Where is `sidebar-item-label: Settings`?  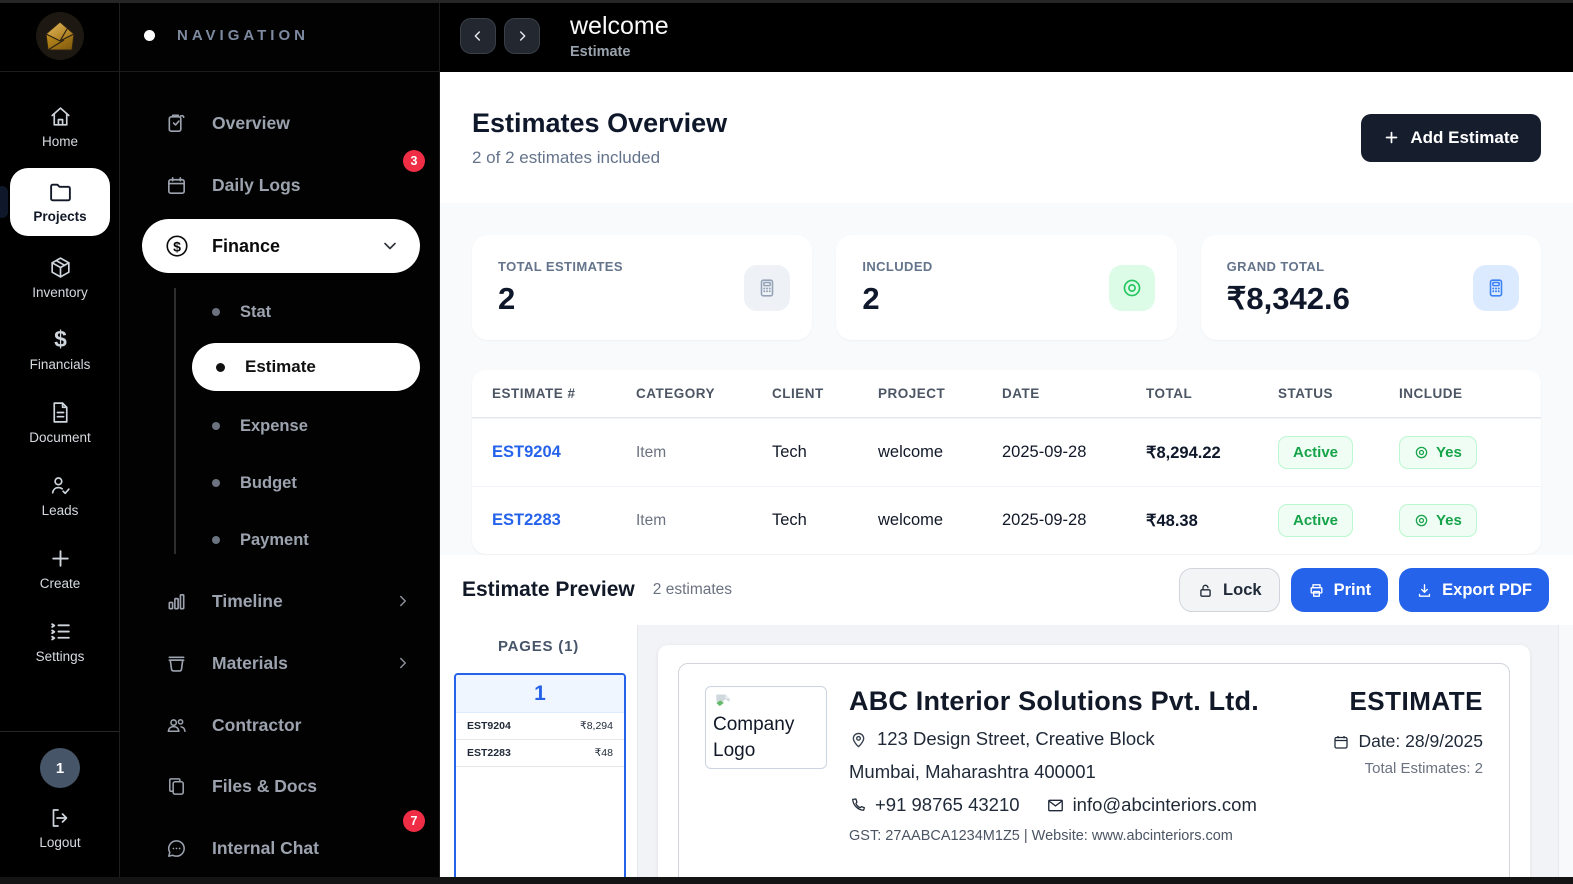 sidebar-item-label: Settings is located at coordinates (60, 656).